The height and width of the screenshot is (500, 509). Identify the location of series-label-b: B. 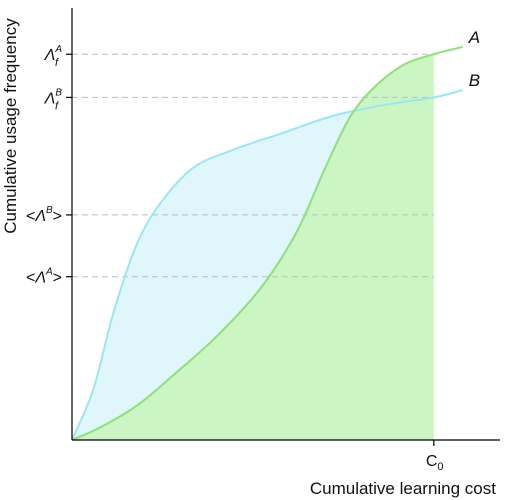
(474, 80).